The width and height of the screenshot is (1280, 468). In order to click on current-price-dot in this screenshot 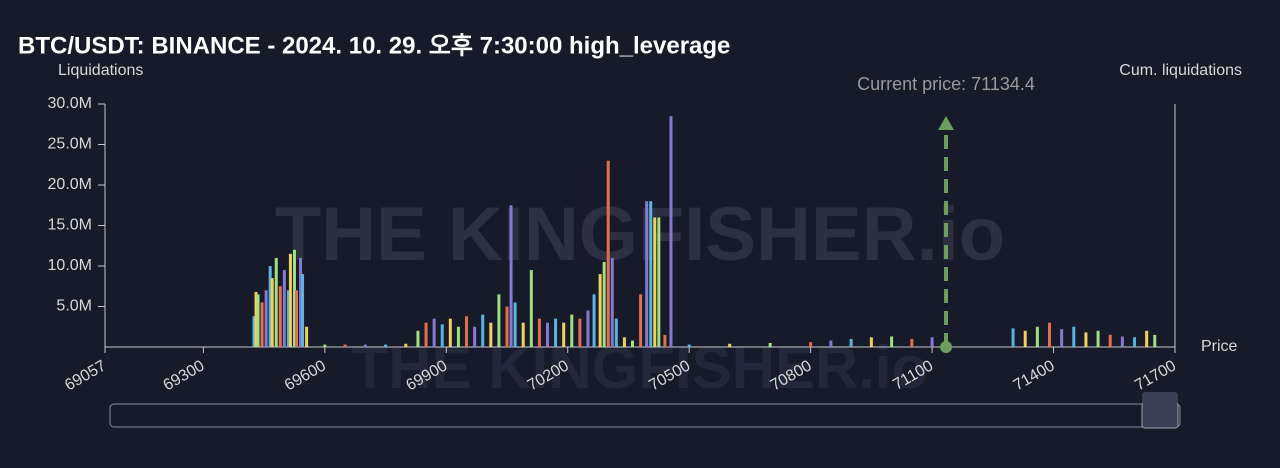, I will do `click(946, 347)`.